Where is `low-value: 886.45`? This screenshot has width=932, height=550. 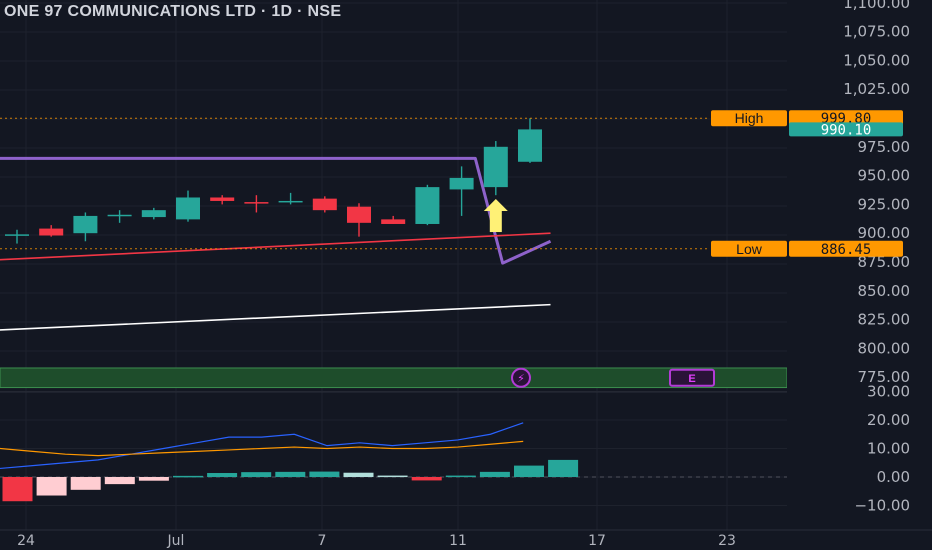 low-value: 886.45 is located at coordinates (846, 250).